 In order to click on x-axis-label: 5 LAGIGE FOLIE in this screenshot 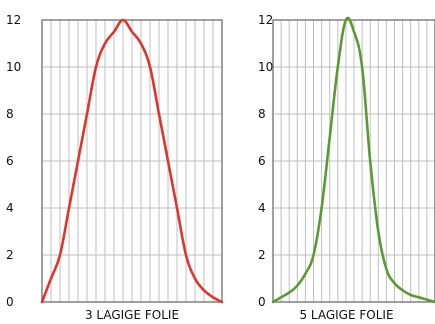, I will do `click(346, 315)`.